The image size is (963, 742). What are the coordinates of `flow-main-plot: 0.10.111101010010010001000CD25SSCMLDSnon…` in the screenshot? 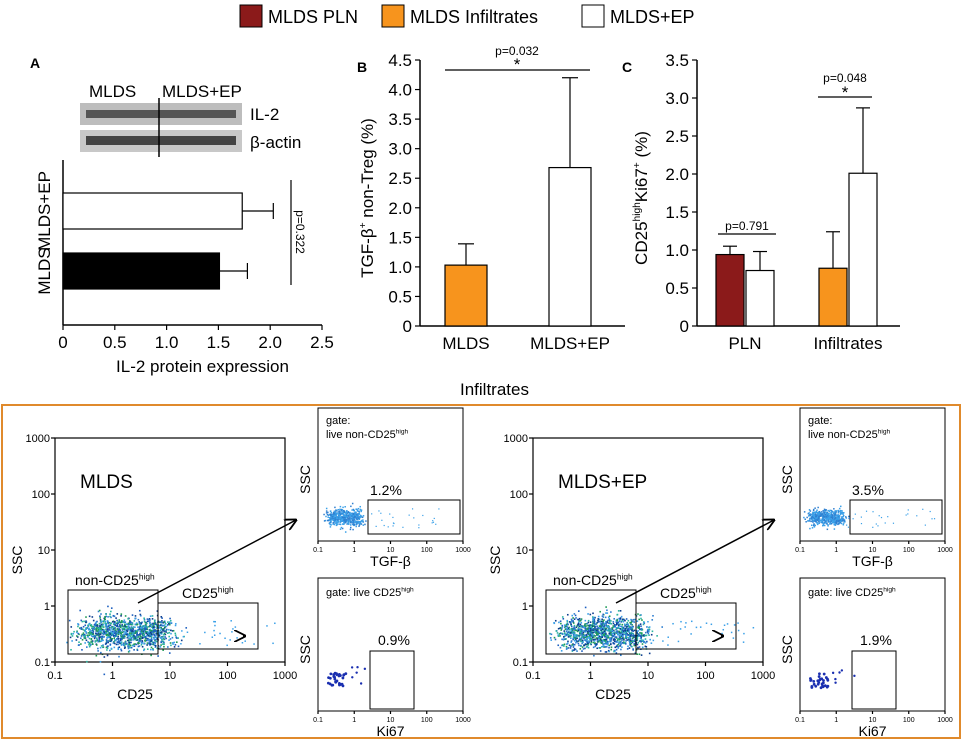 It's located at (153, 567).